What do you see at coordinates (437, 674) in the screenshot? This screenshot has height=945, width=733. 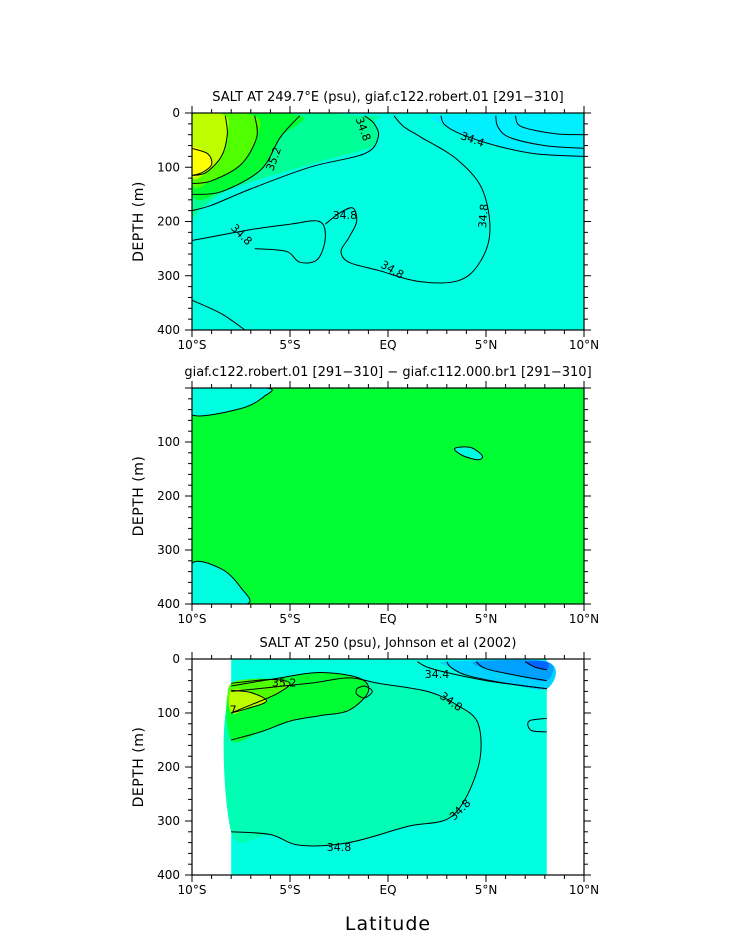 I see `contour-label: 34.4` at bounding box center [437, 674].